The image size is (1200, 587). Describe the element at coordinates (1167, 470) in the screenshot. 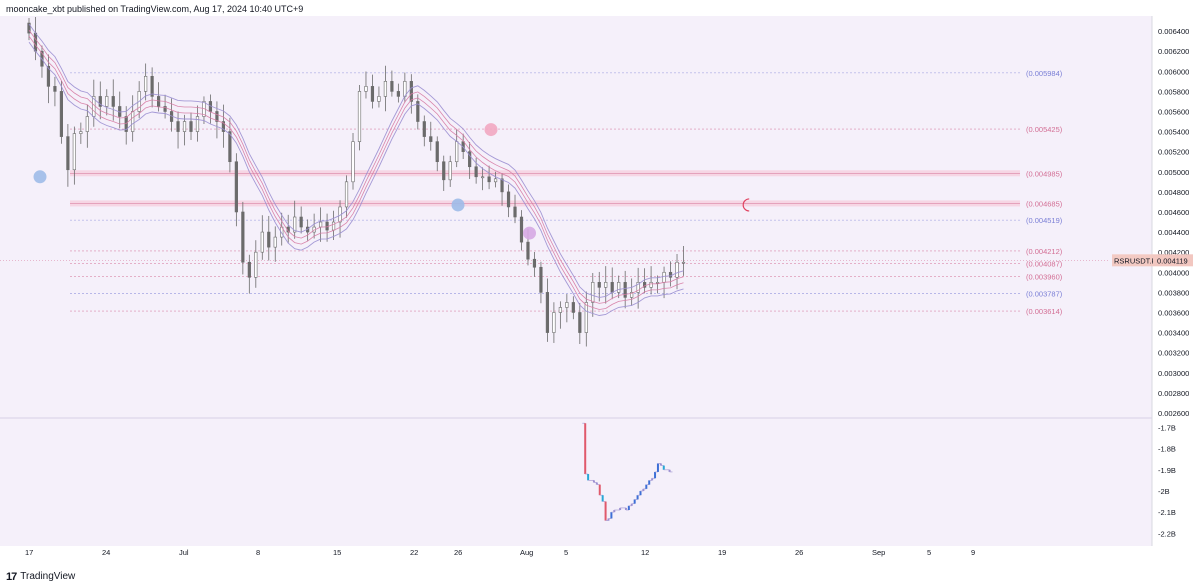

I see `osc-tick-label: -1.9B` at that location.